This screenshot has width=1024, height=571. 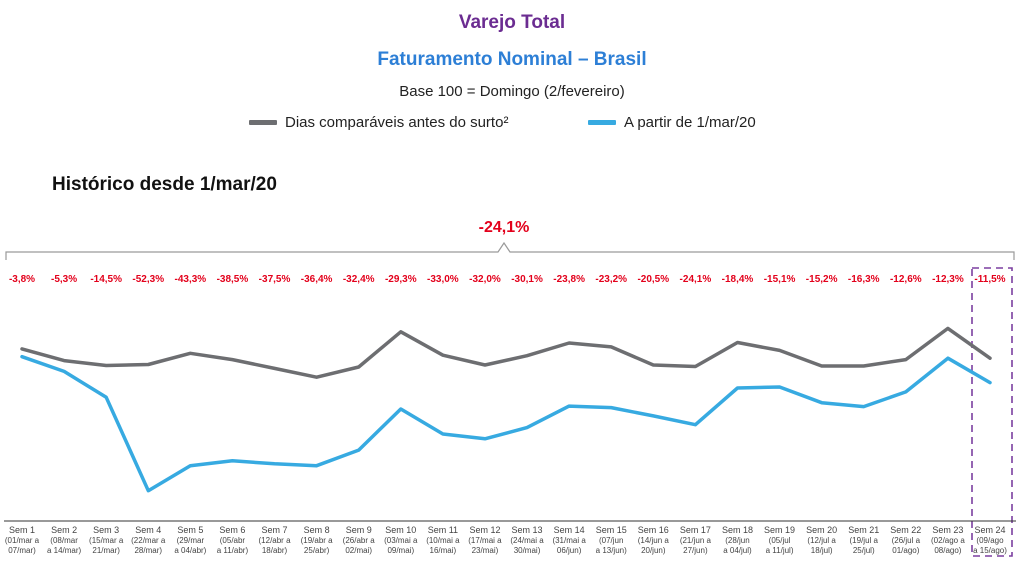 I want to click on overall-bracket, so click(x=510, y=250).